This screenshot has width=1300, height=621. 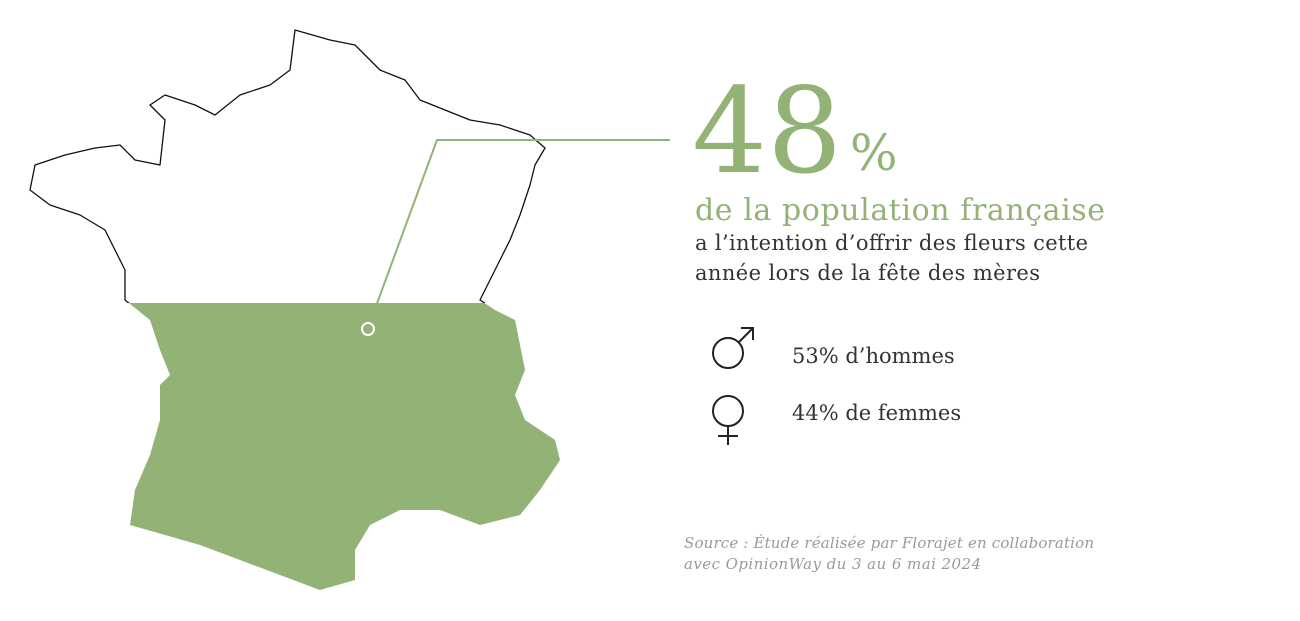 I want to click on leader-line, so click(x=518, y=234).